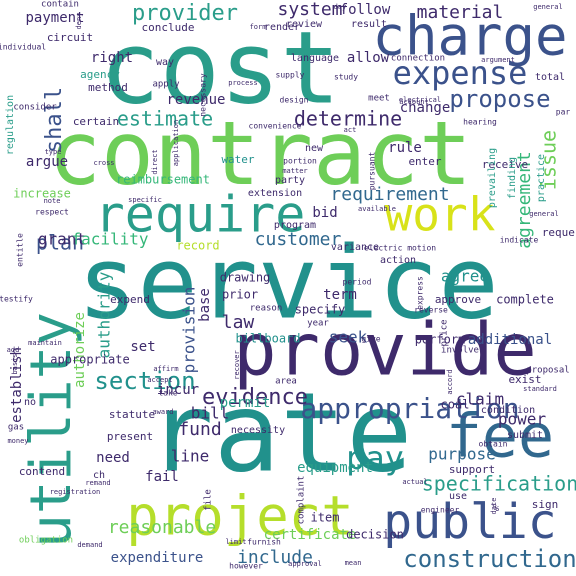 The image size is (576, 576). What do you see at coordinates (205, 305) in the screenshot?
I see `word-base: base` at bounding box center [205, 305].